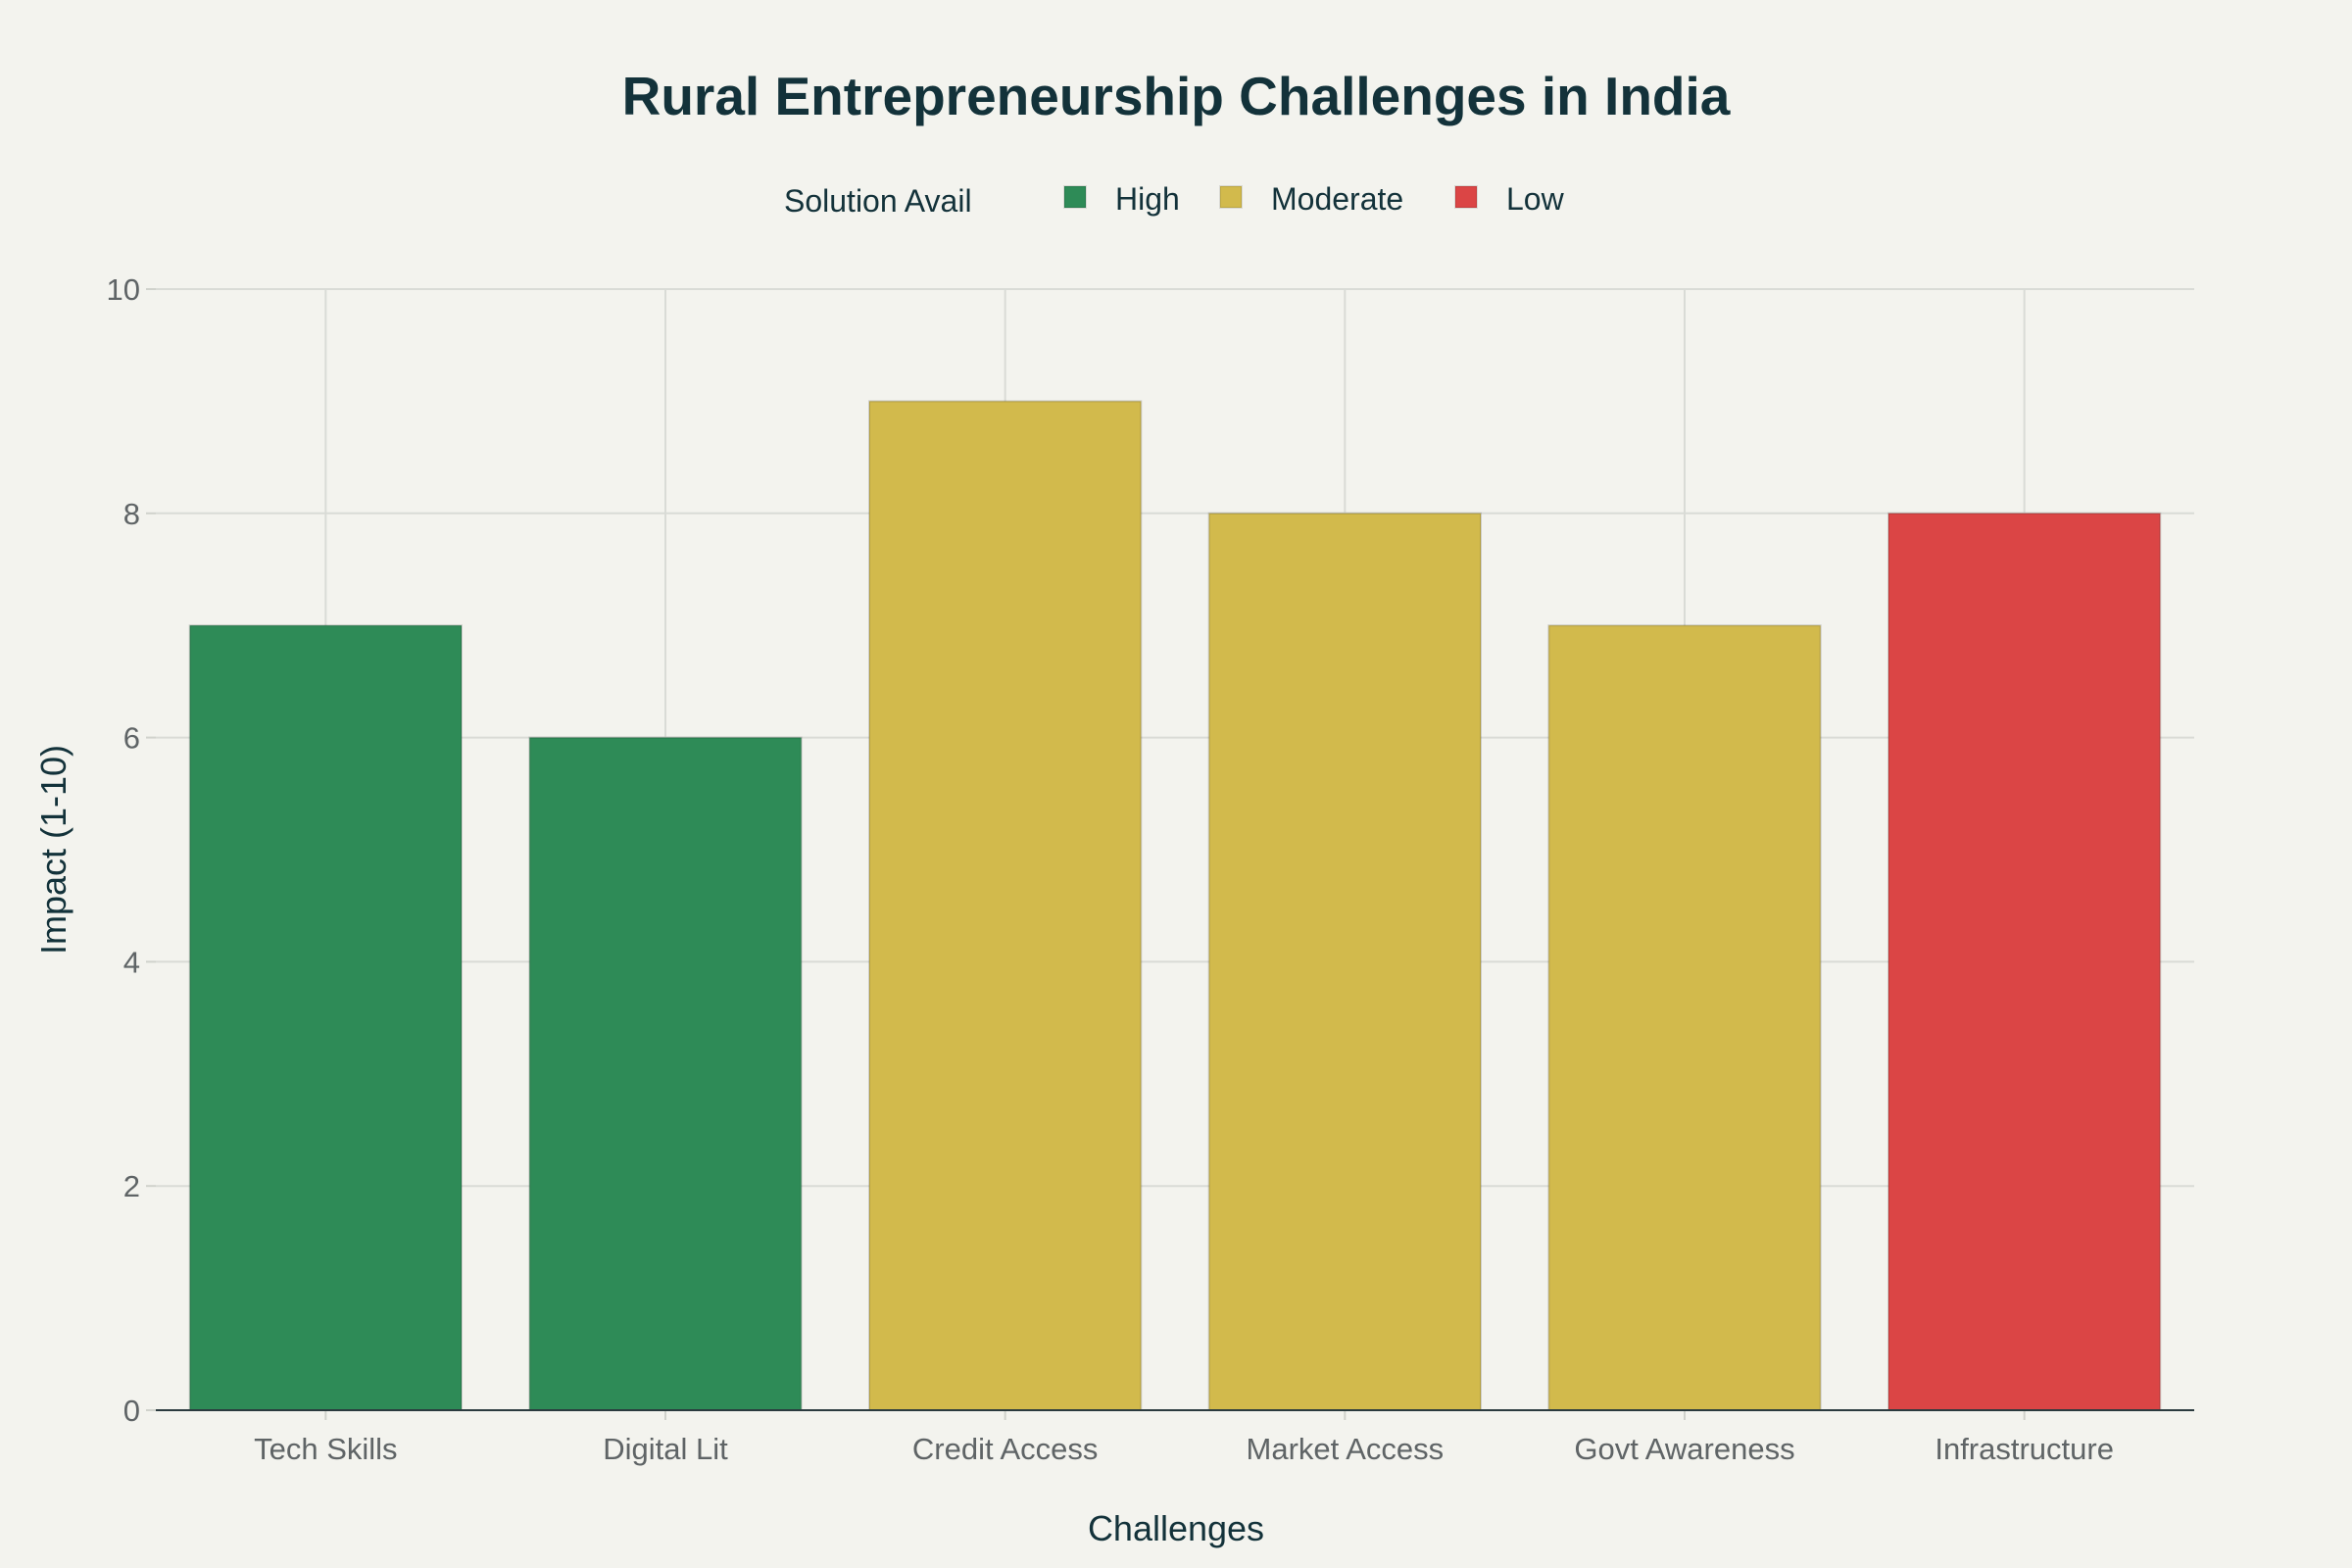 The image size is (2352, 1568). What do you see at coordinates (878, 201) in the screenshot?
I see `legend-title: Solution Avail` at bounding box center [878, 201].